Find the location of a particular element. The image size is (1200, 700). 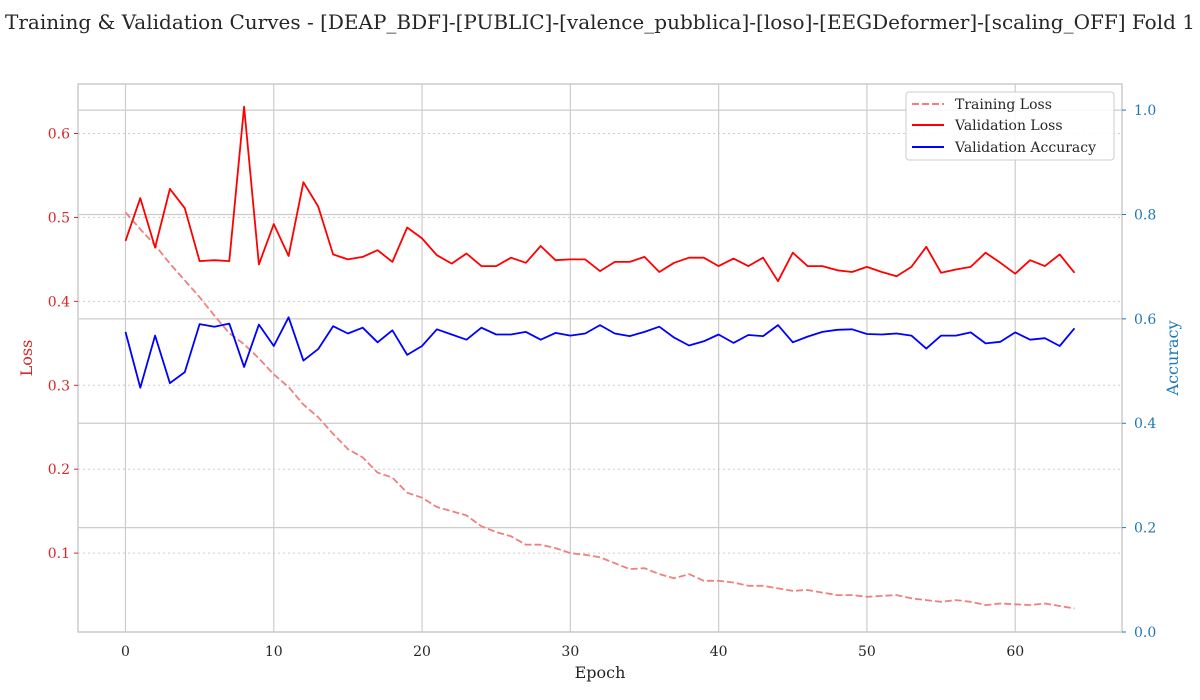

right-tick-label: 0.2 is located at coordinates (1145, 529).